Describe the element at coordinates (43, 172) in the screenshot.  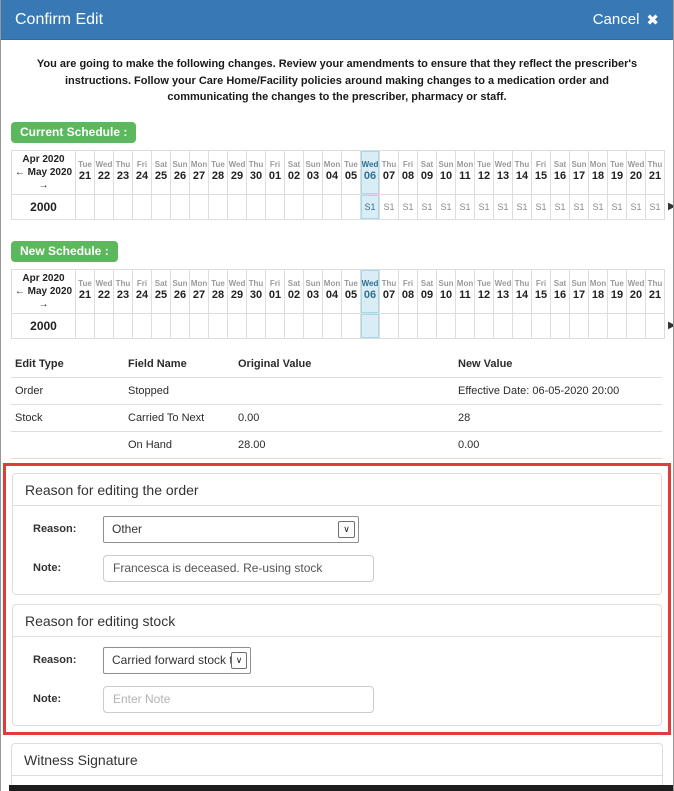
I see `schedule-month-cell: Apr 2020 ← May 2020 →` at that location.